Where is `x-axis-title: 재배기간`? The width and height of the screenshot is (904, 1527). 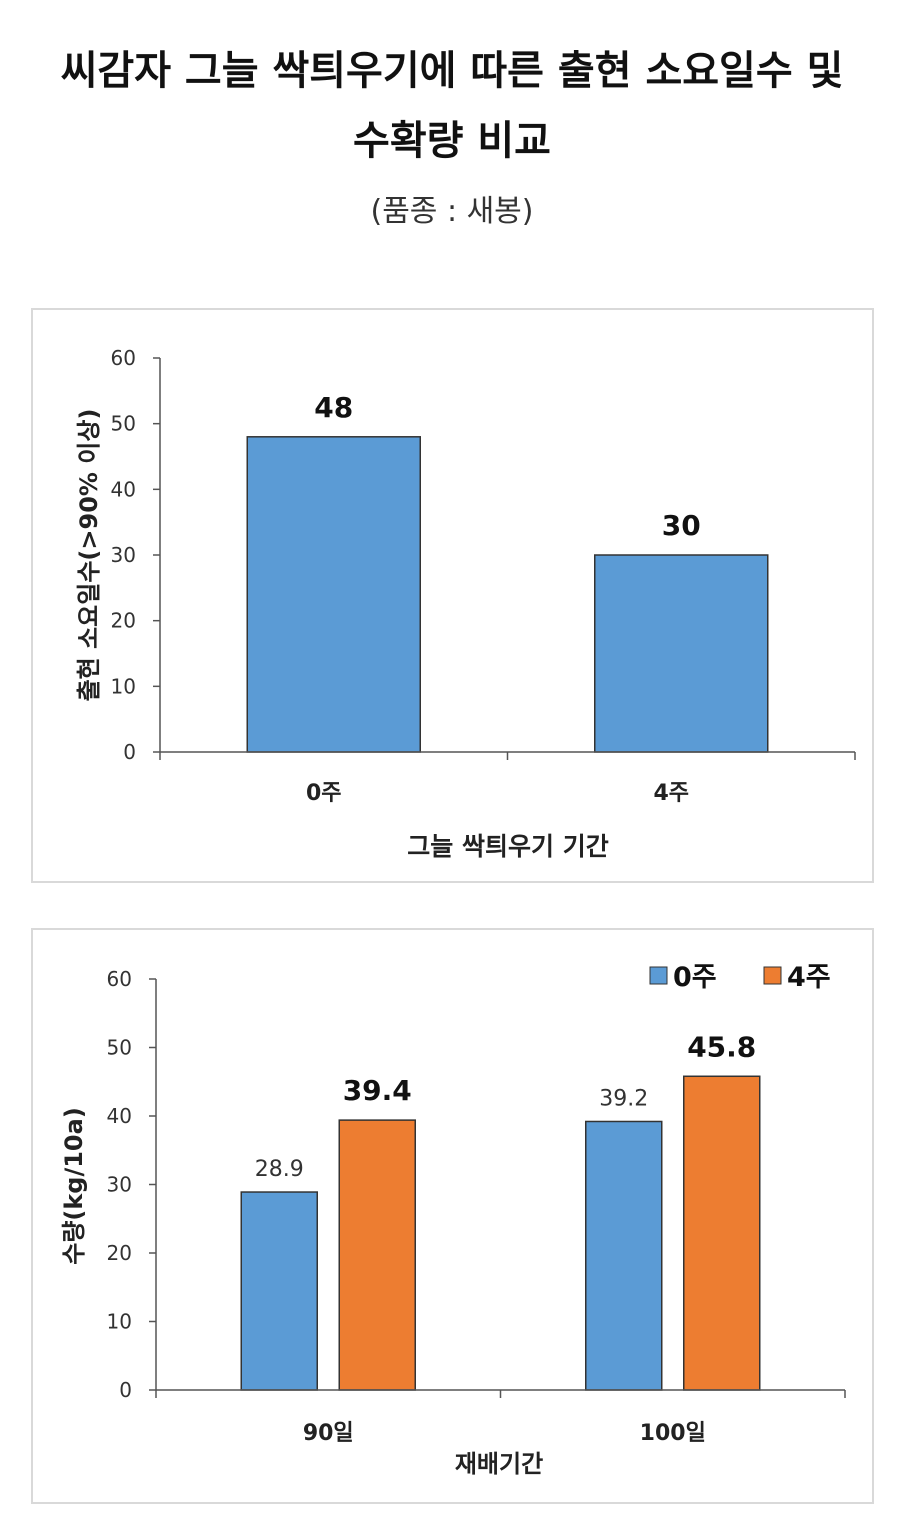
x-axis-title: 재배기간 is located at coordinates (499, 1464).